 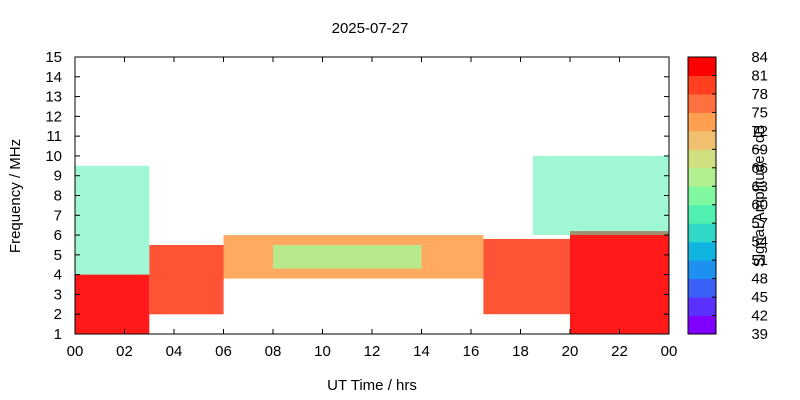 What do you see at coordinates (58, 275) in the screenshot?
I see `y-tick-label: 4` at bounding box center [58, 275].